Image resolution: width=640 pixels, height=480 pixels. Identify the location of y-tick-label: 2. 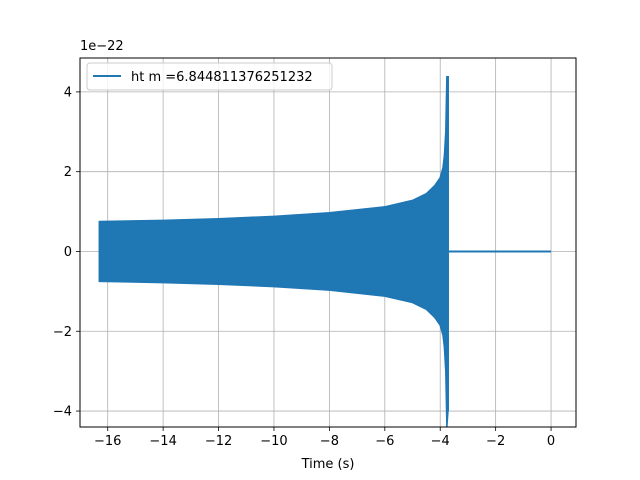
(68, 172).